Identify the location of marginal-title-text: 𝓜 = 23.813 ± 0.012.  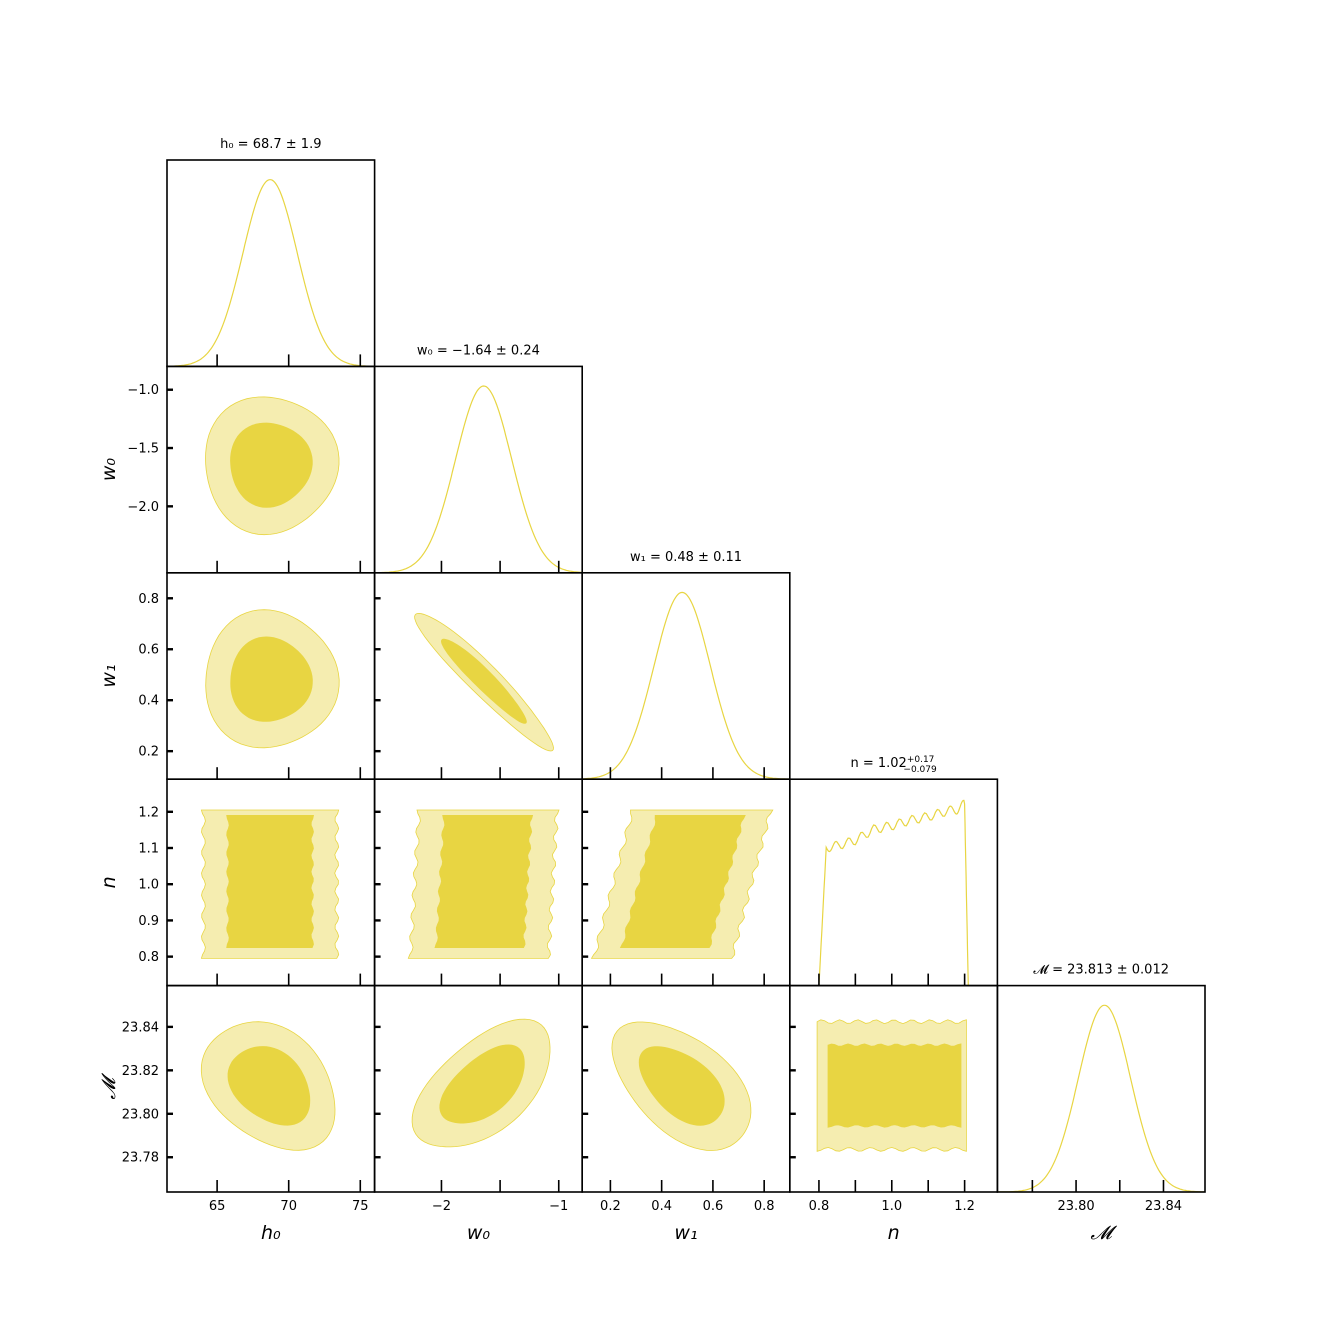
(1101, 970).